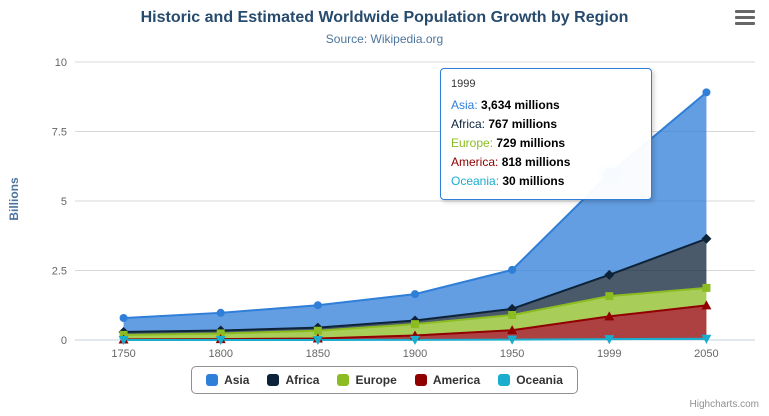 The width and height of the screenshot is (769, 416). I want to click on point-asia-1900, so click(415, 294).